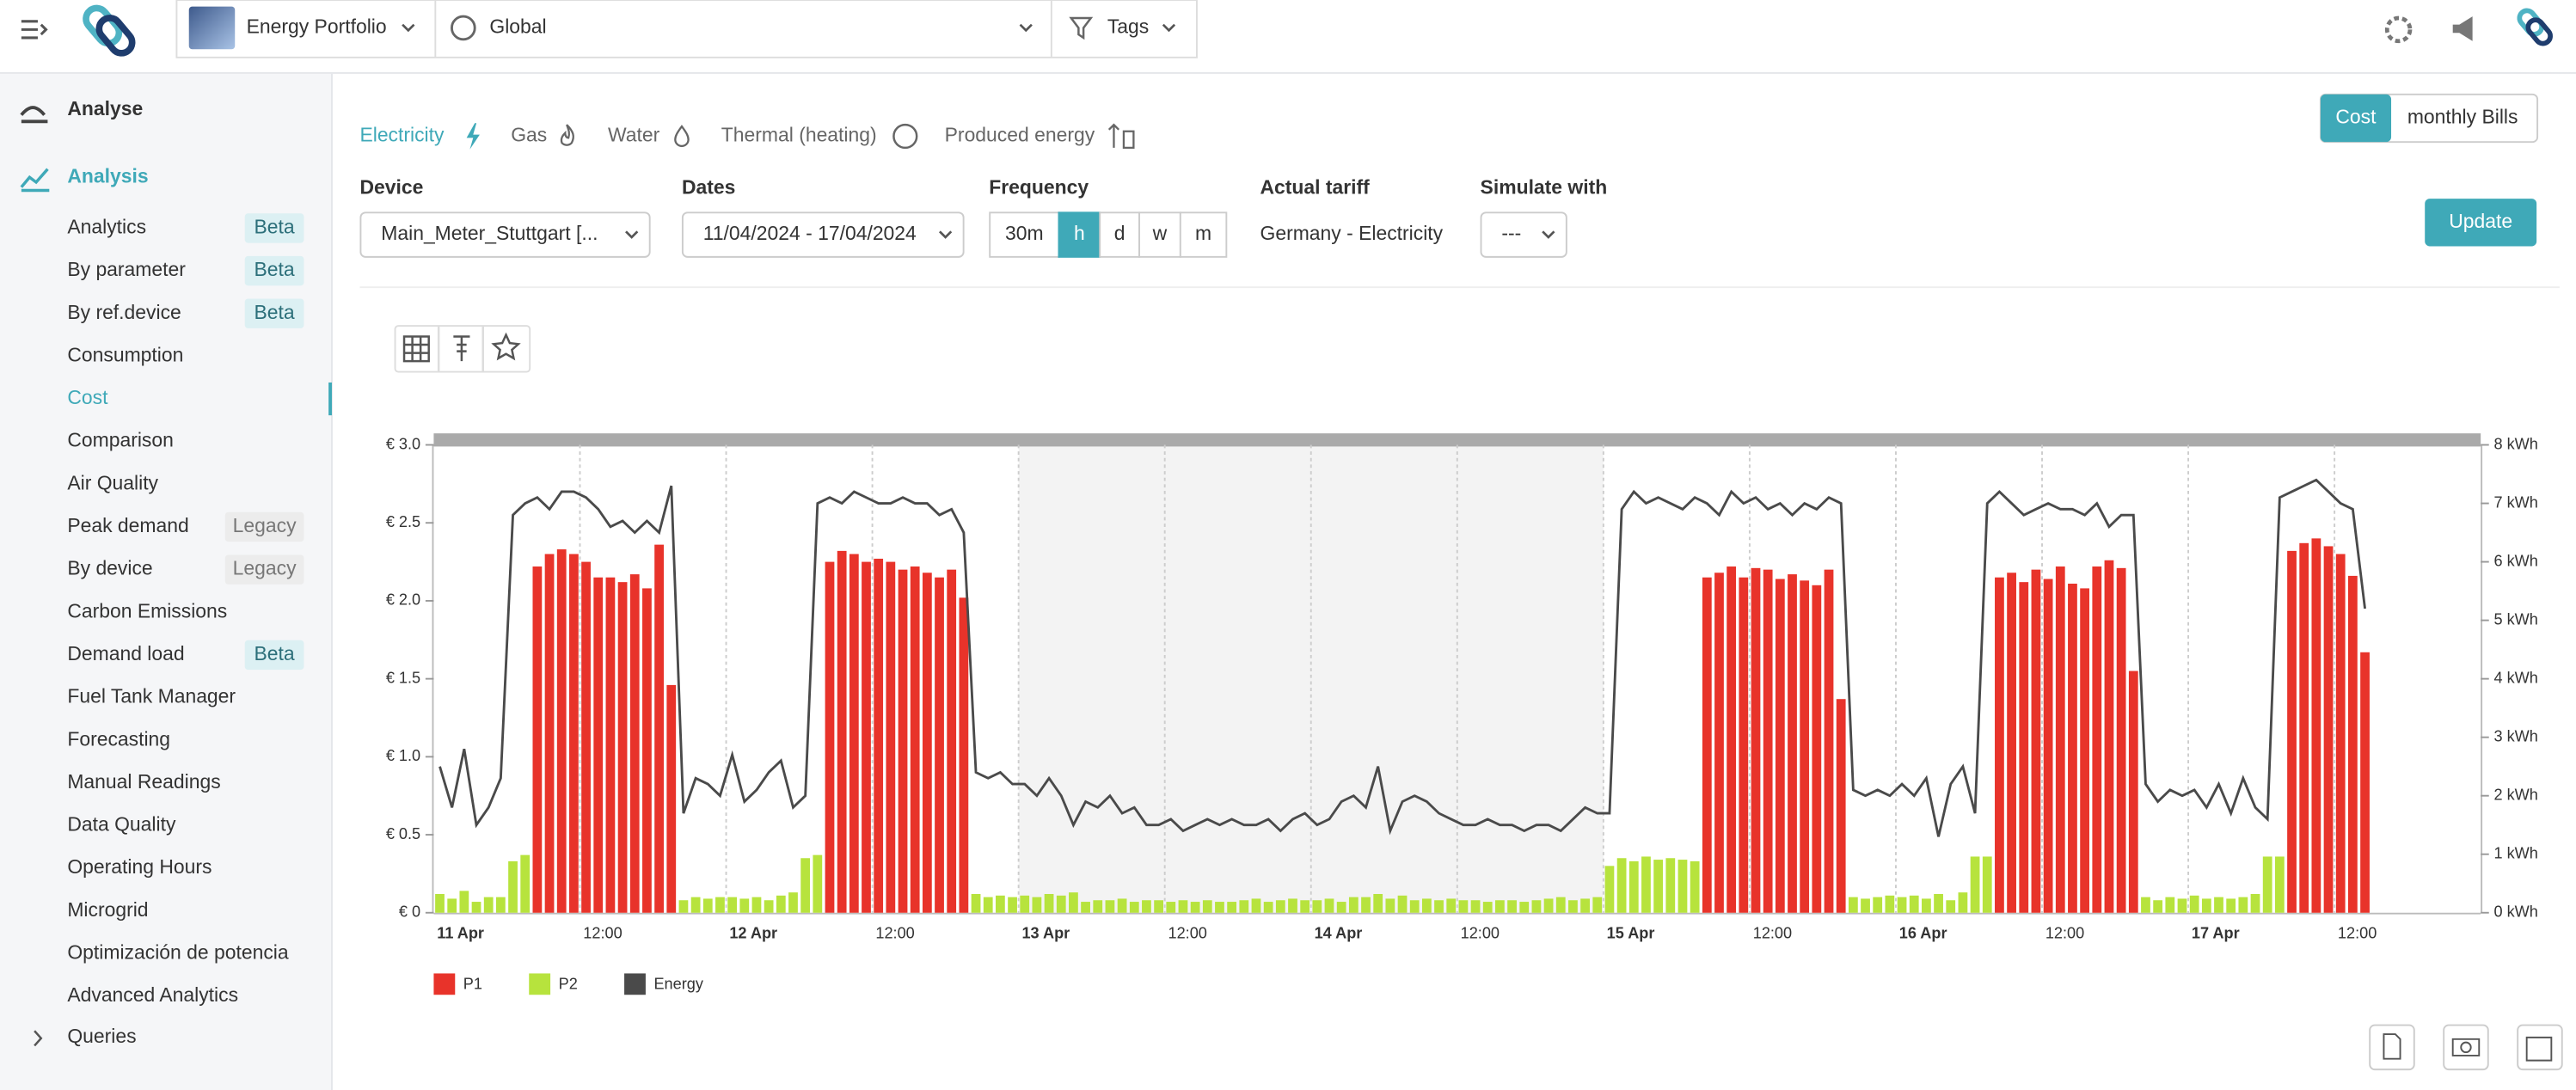  I want to click on legend-label: P2, so click(568, 984).